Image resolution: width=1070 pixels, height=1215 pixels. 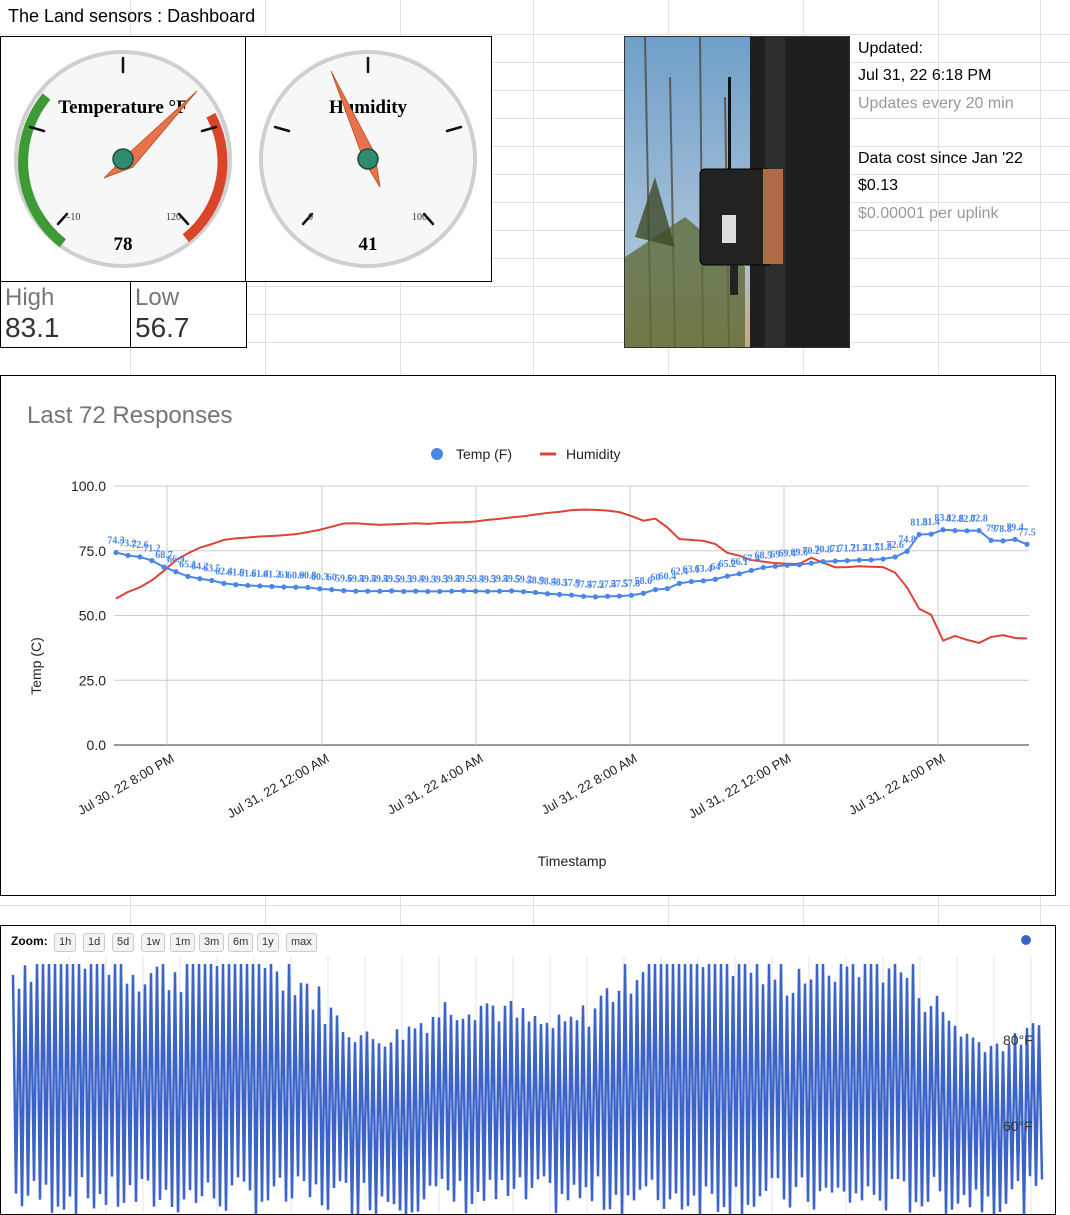 I want to click on cost-label: Data cost since Jan '22, so click(x=940, y=158).